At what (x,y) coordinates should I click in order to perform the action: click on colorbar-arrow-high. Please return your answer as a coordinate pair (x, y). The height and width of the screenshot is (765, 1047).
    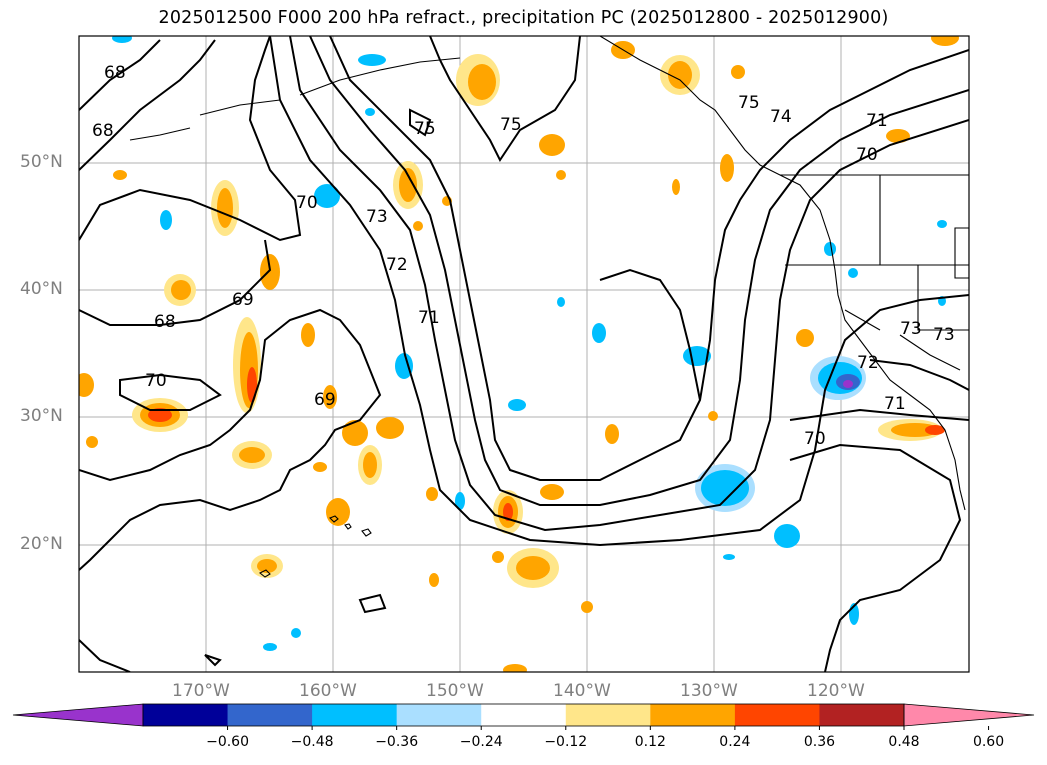
    Looking at the image, I should click on (969, 715).